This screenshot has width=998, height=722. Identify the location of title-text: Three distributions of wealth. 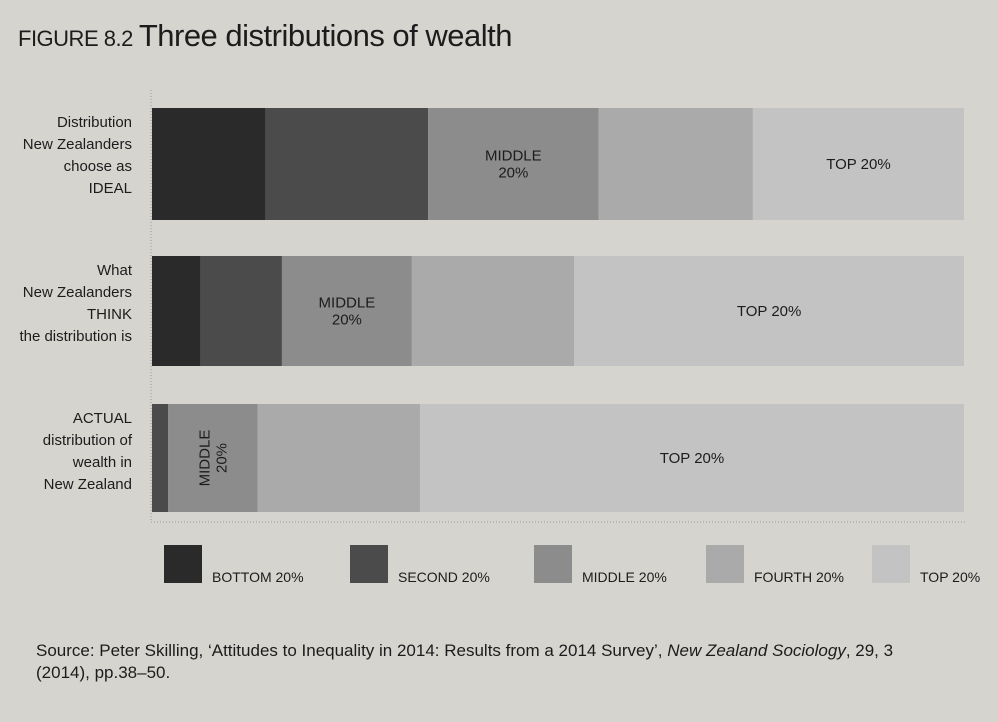
(325, 35).